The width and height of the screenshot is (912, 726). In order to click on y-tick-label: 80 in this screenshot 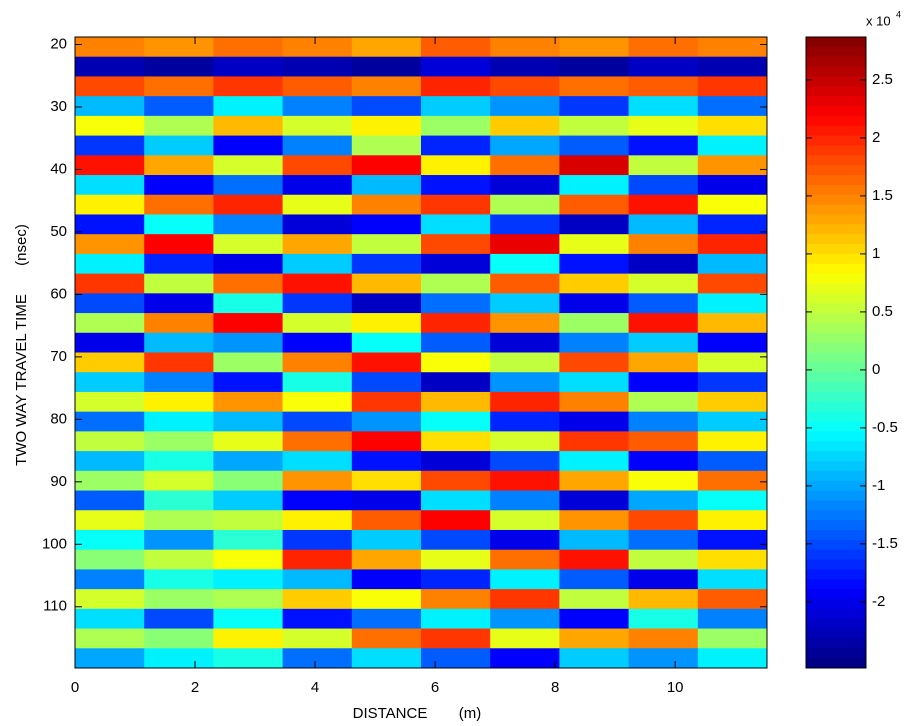, I will do `click(58, 418)`.